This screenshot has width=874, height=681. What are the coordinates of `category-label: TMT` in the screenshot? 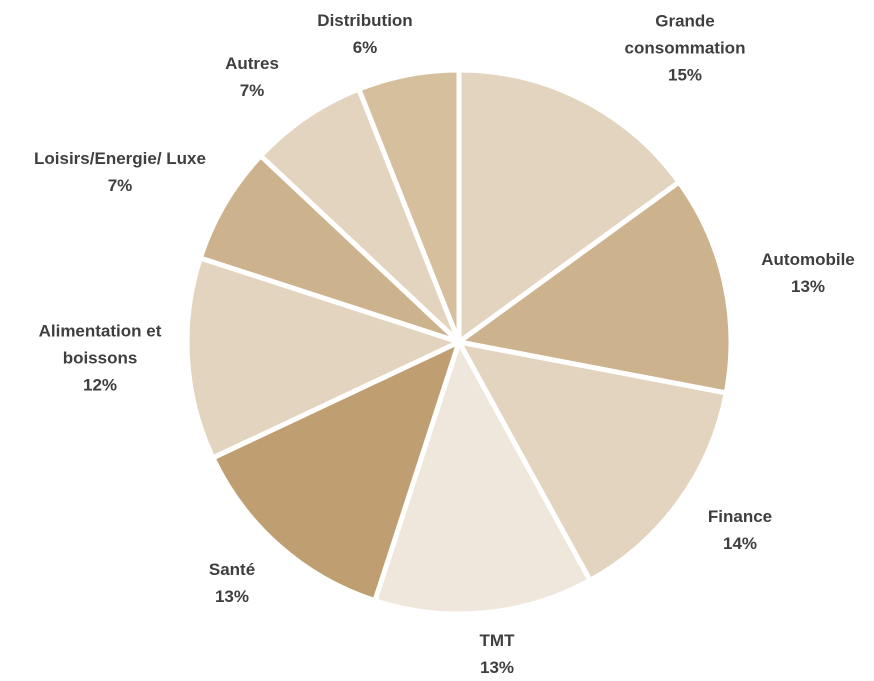 It's located at (497, 640).